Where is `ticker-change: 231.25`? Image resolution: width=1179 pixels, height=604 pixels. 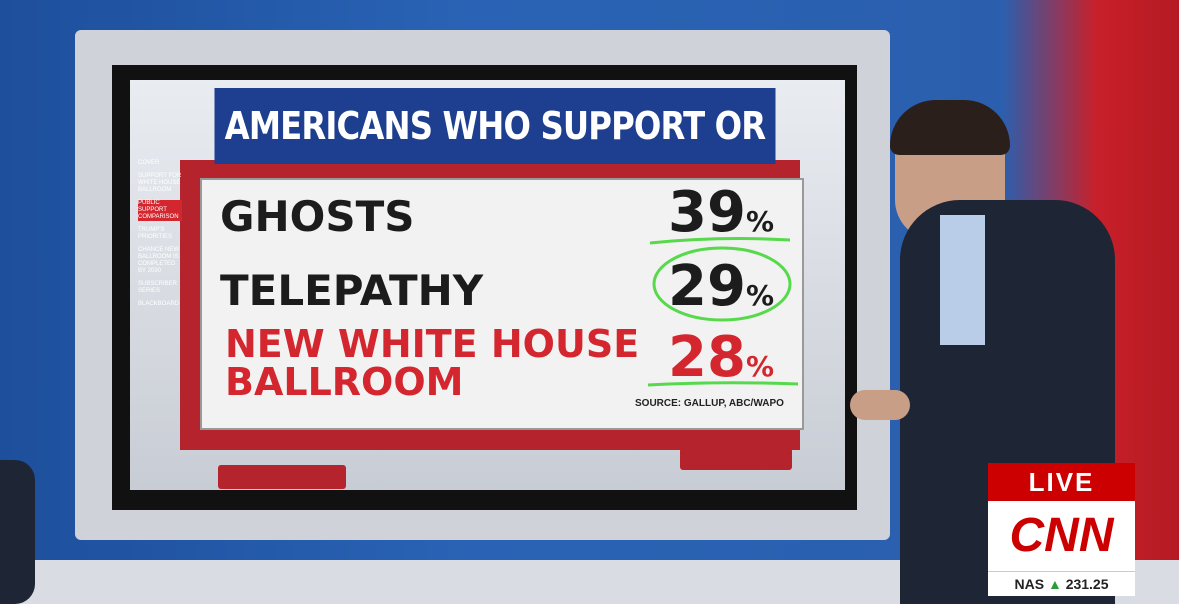 ticker-change: 231.25 is located at coordinates (1087, 584).